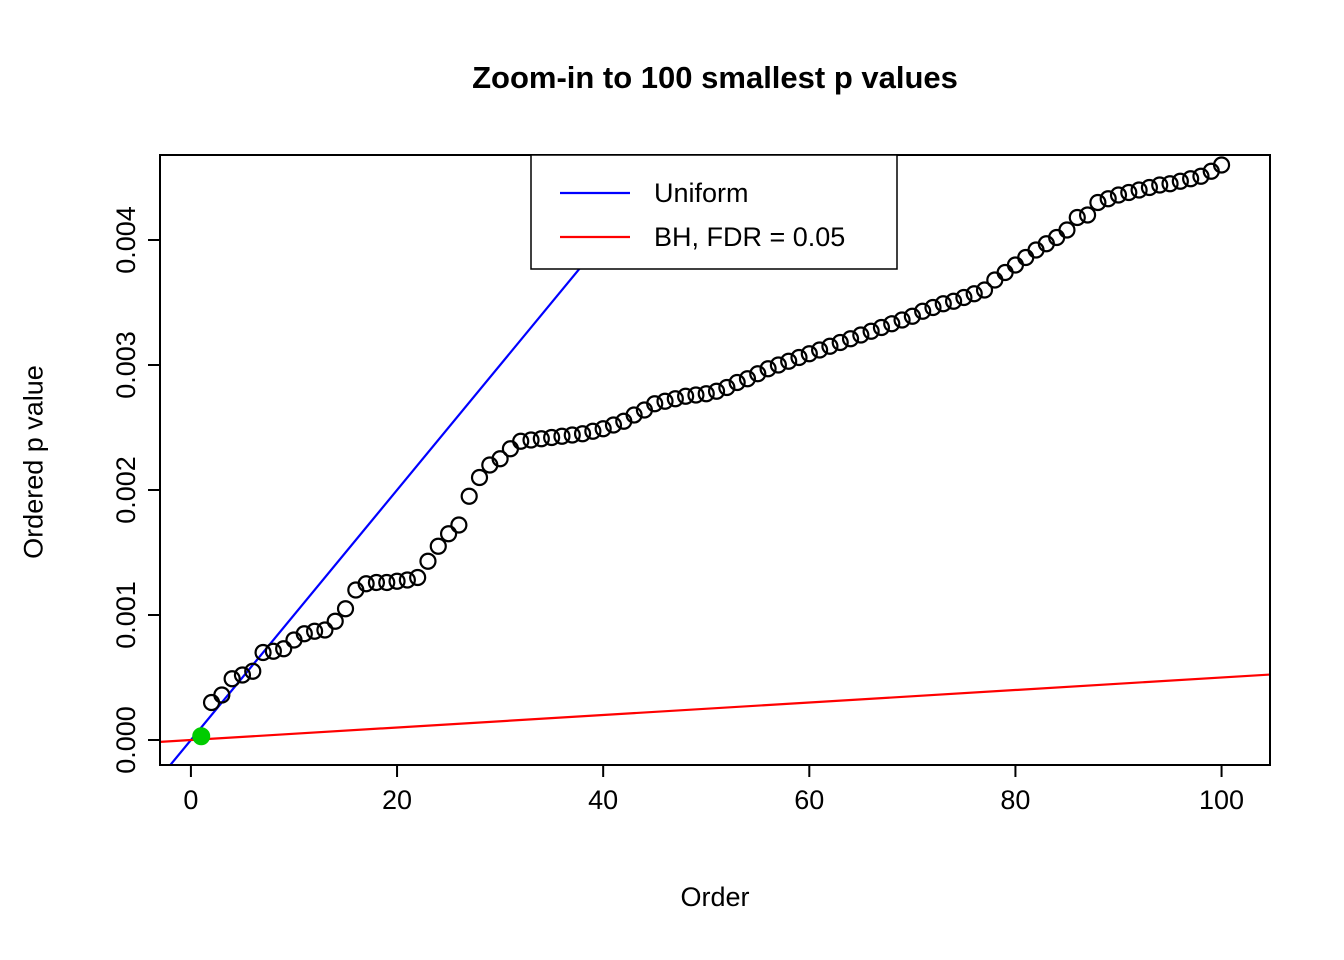 This screenshot has width=1344, height=960. I want to click on x-tick-label: 20, so click(397, 800).